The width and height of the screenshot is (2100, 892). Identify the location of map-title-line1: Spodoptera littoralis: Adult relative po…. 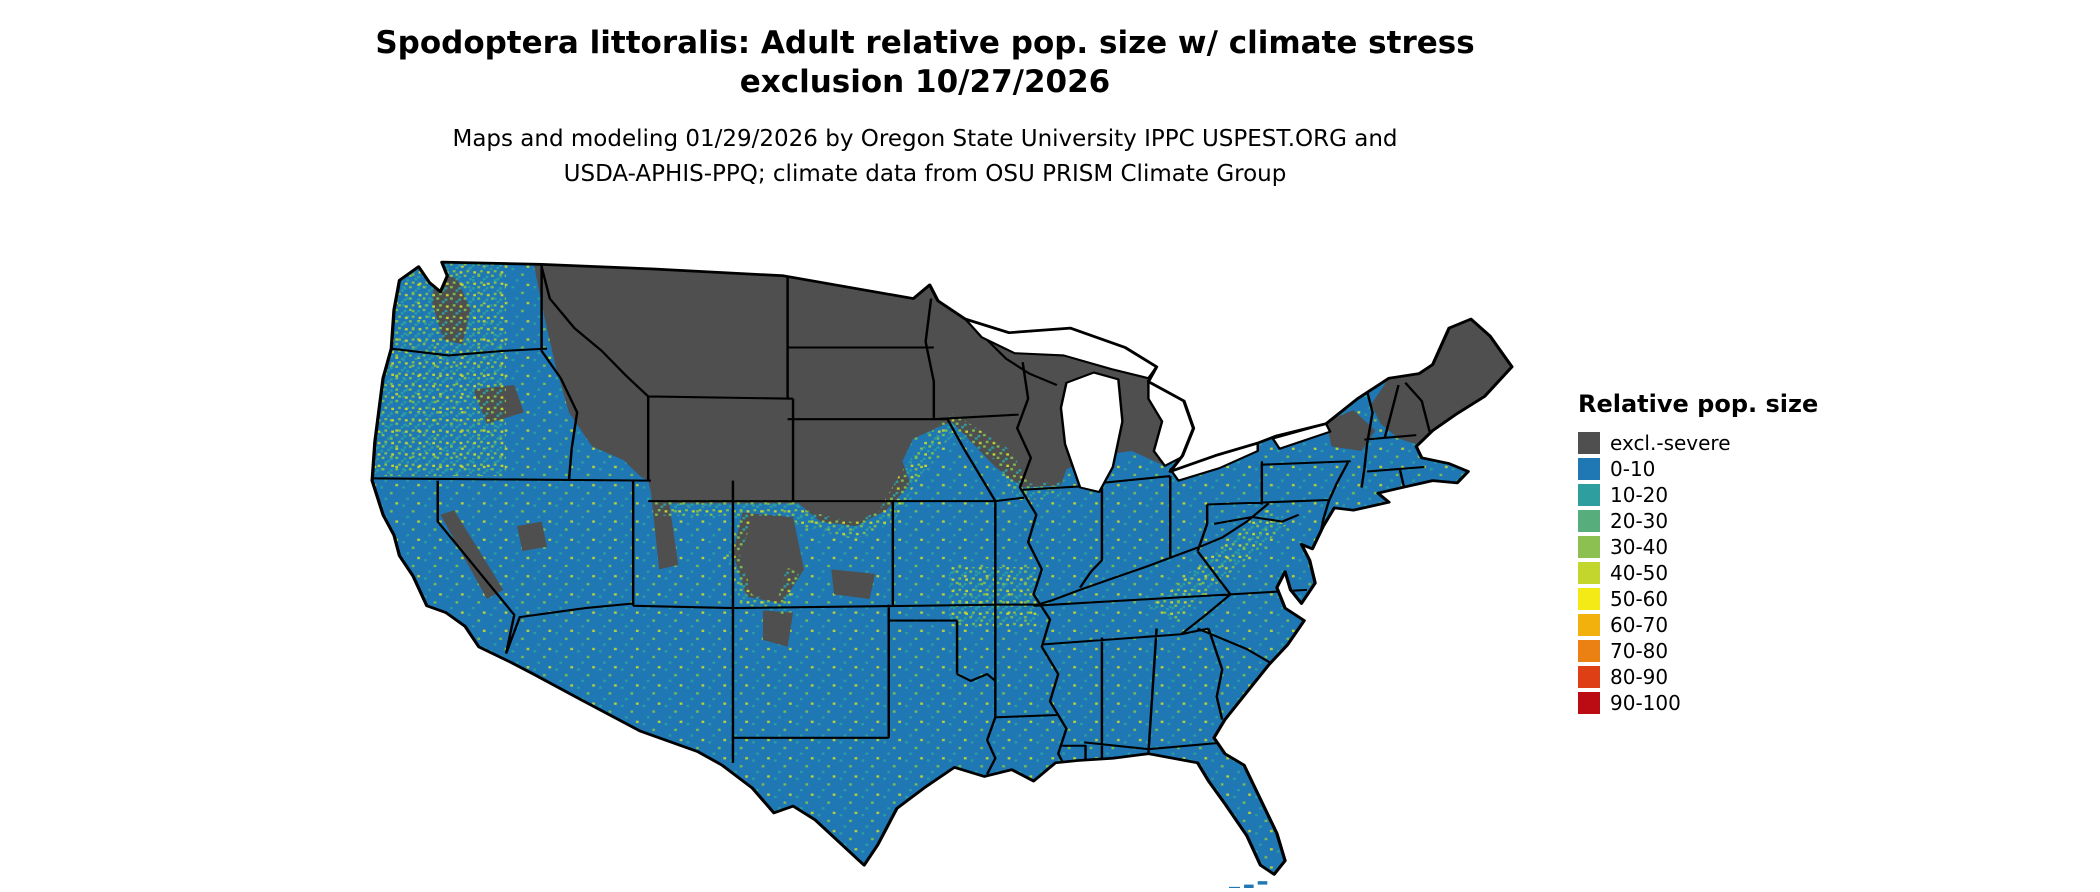
(925, 43).